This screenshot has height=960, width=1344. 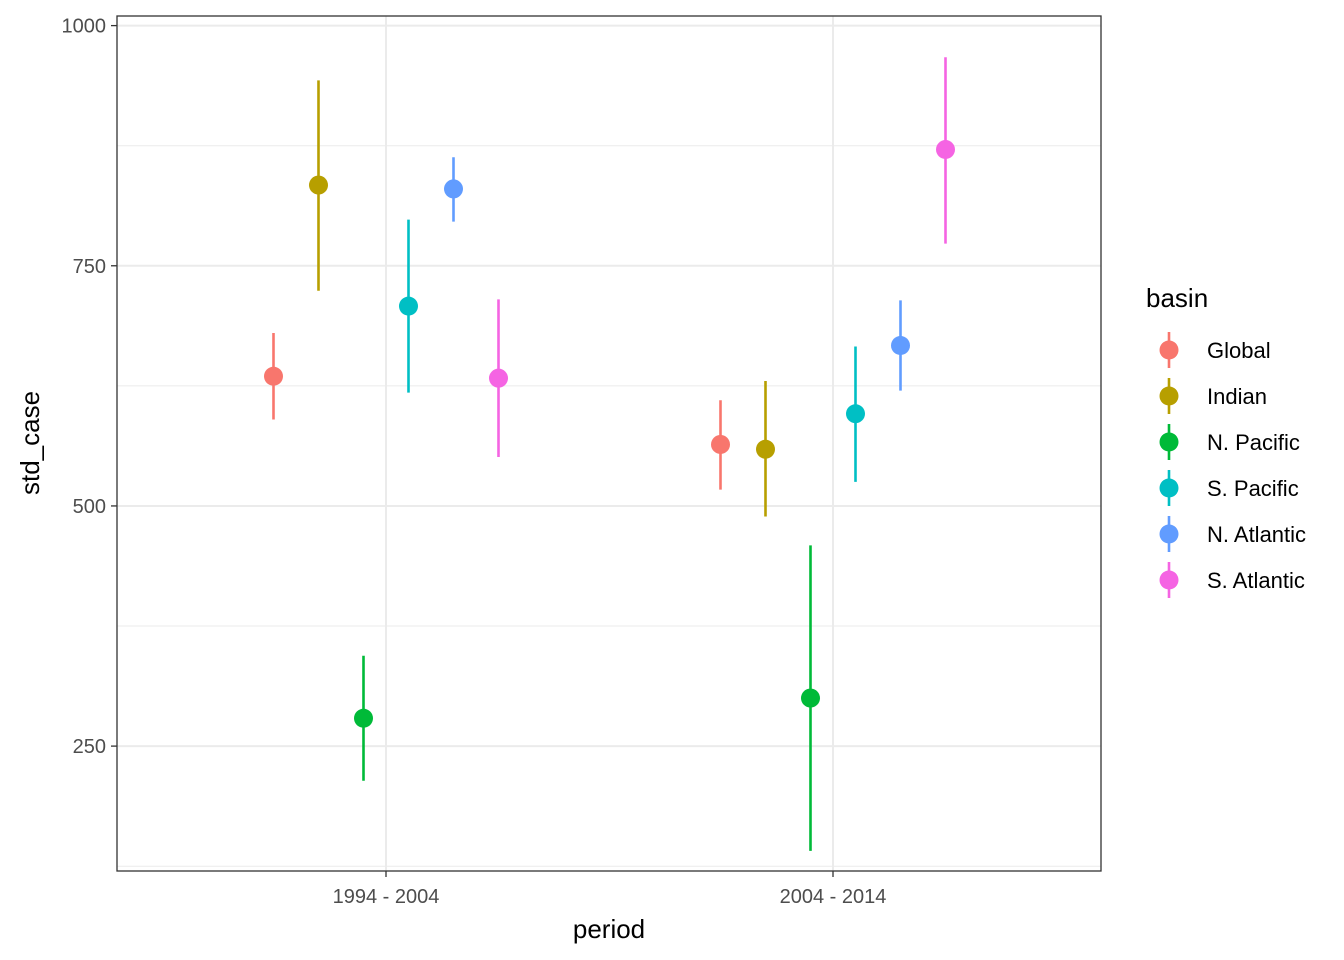 I want to click on y-tick-label: 1000, so click(x=84, y=27).